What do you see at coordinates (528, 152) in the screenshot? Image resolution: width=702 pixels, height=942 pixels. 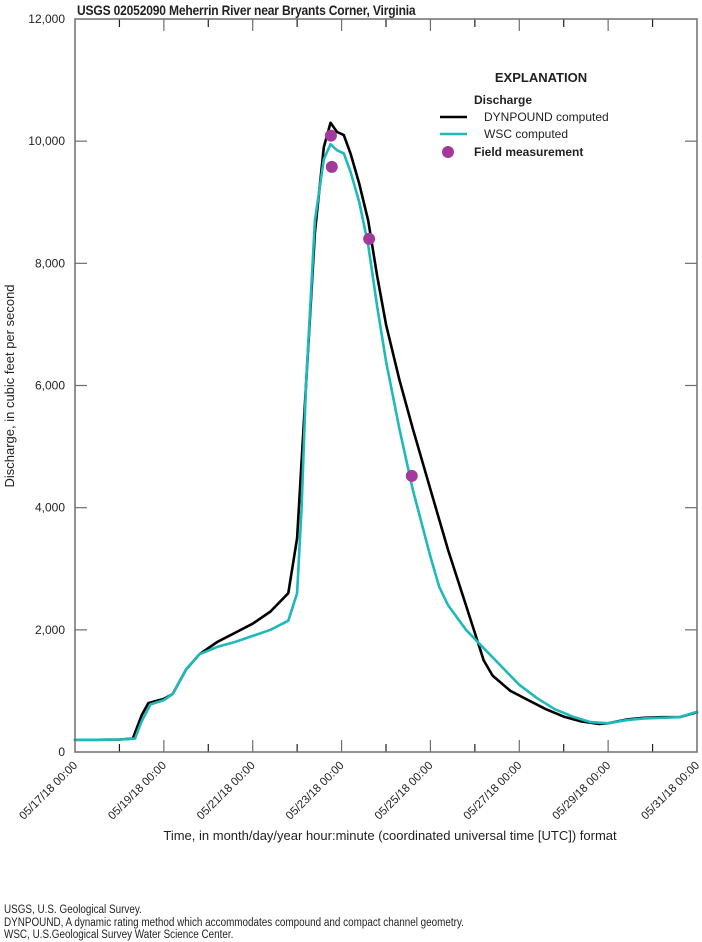 I see `legend-field-label: Field measurement` at bounding box center [528, 152].